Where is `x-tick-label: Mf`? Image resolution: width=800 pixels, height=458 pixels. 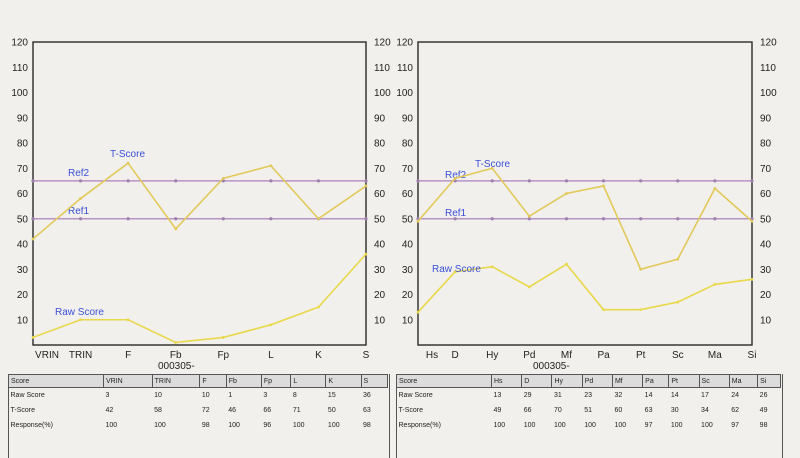
x-tick-label: Mf is located at coordinates (566, 355).